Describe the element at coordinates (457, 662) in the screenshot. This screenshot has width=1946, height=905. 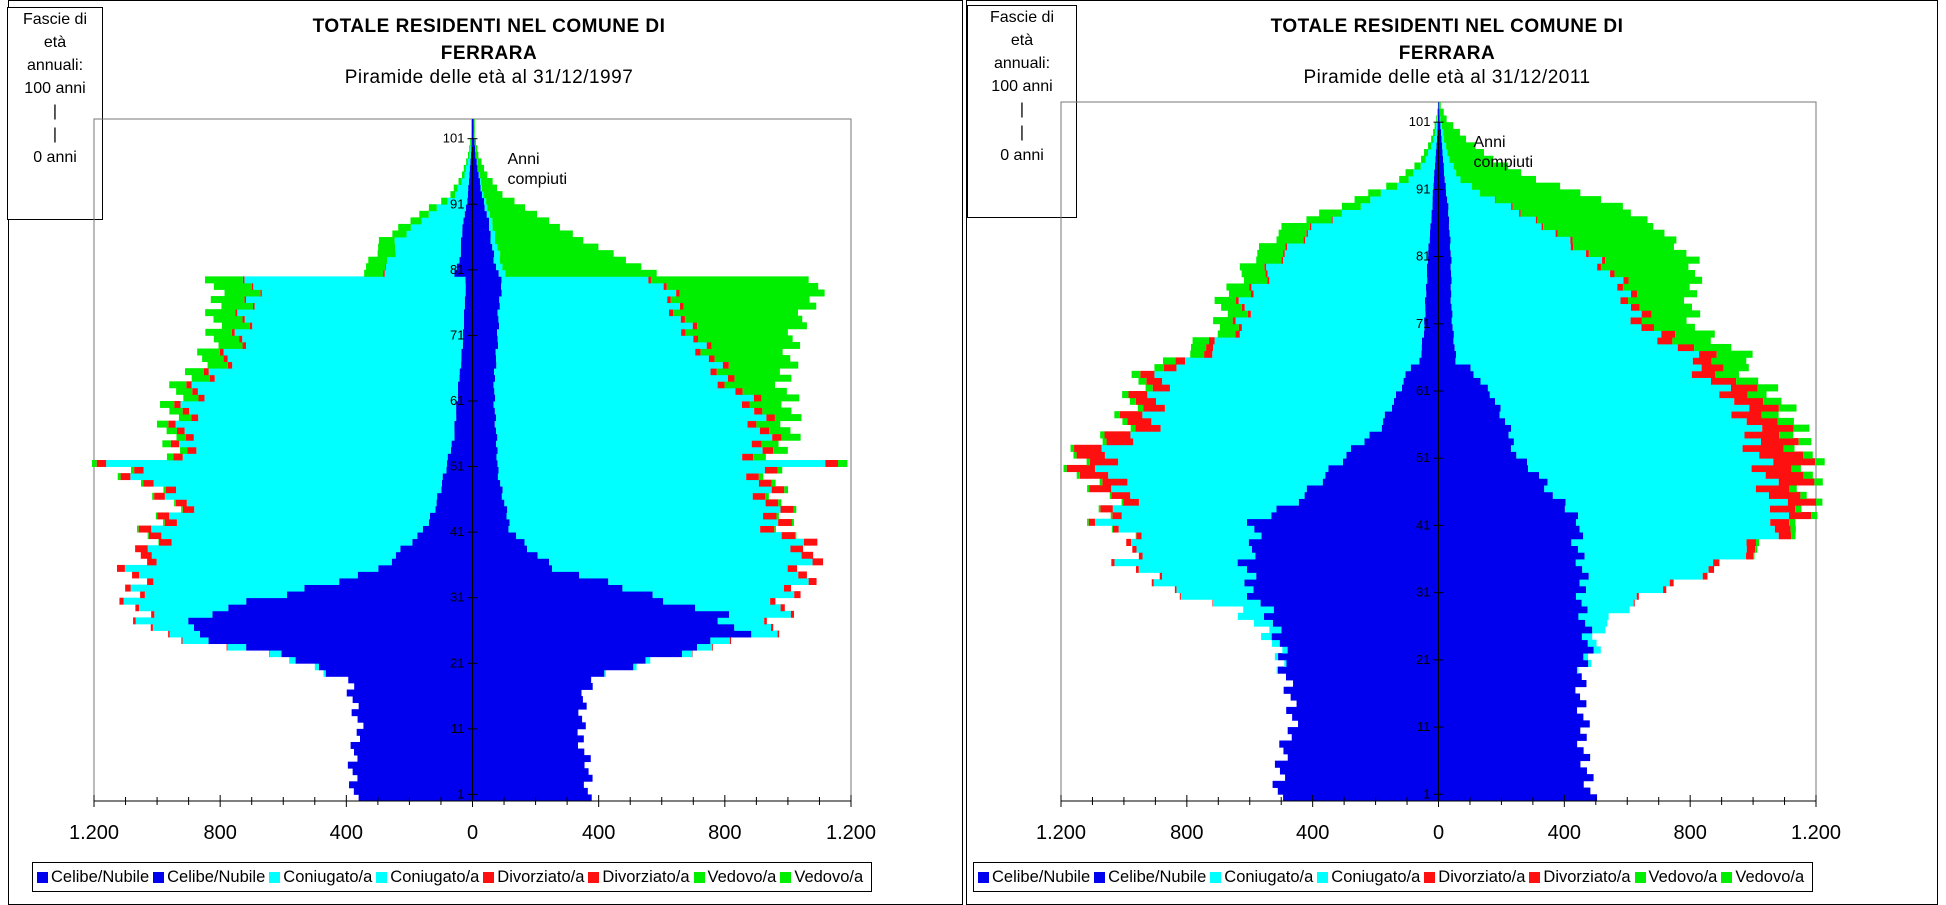
I see `age-tick-label: 21` at that location.